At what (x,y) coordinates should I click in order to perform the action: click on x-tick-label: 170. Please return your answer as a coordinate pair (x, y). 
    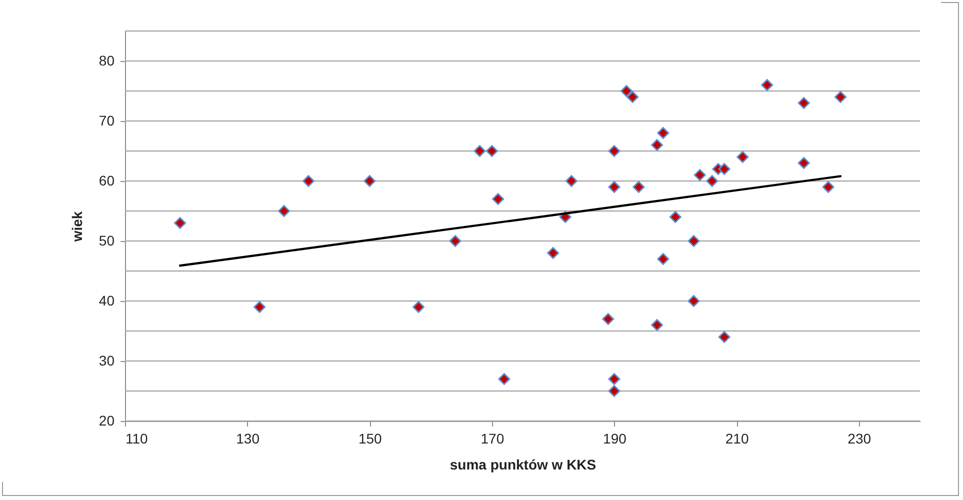
    Looking at the image, I should click on (492, 438).